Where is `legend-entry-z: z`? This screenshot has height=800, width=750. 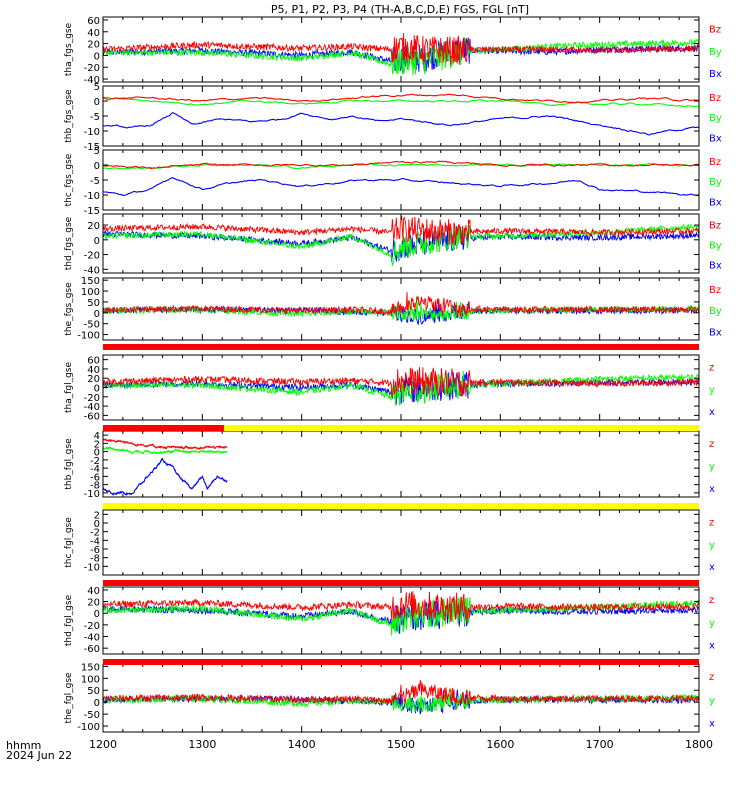 legend-entry-z: z is located at coordinates (711, 600).